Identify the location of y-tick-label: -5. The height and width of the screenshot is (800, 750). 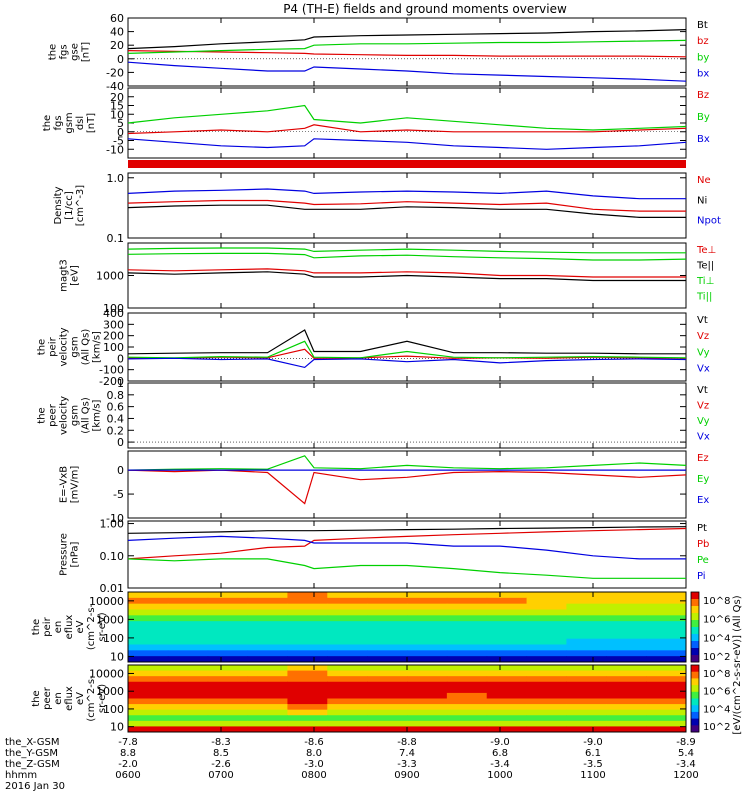
(118, 494).